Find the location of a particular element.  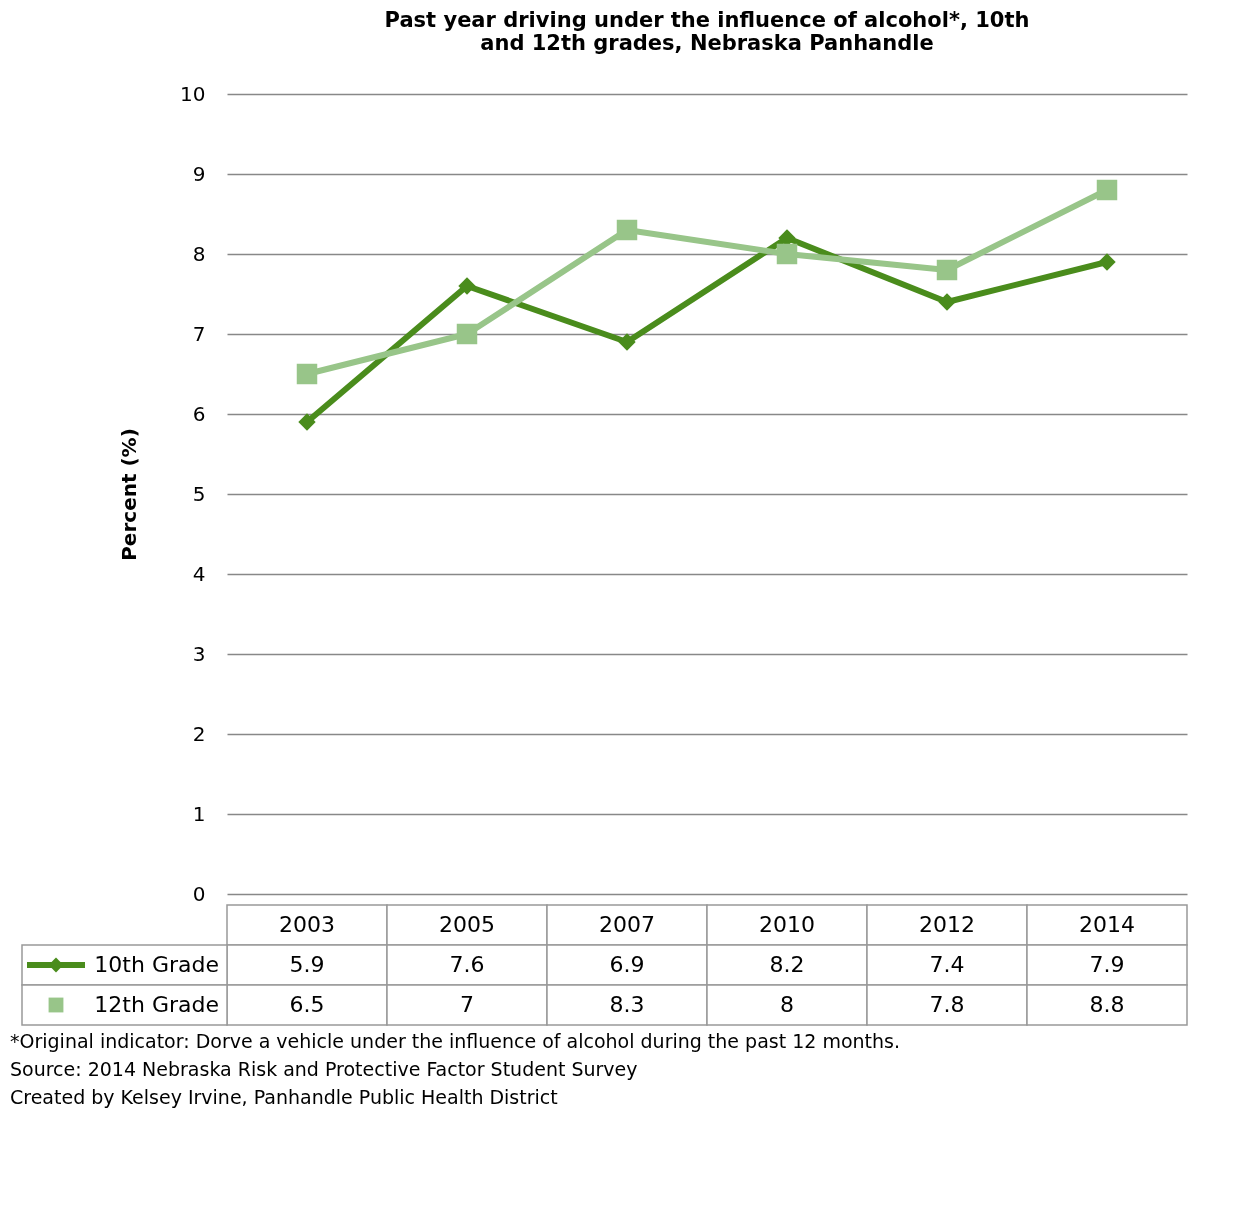

data-label: 8.8 is located at coordinates (1107, 1004).